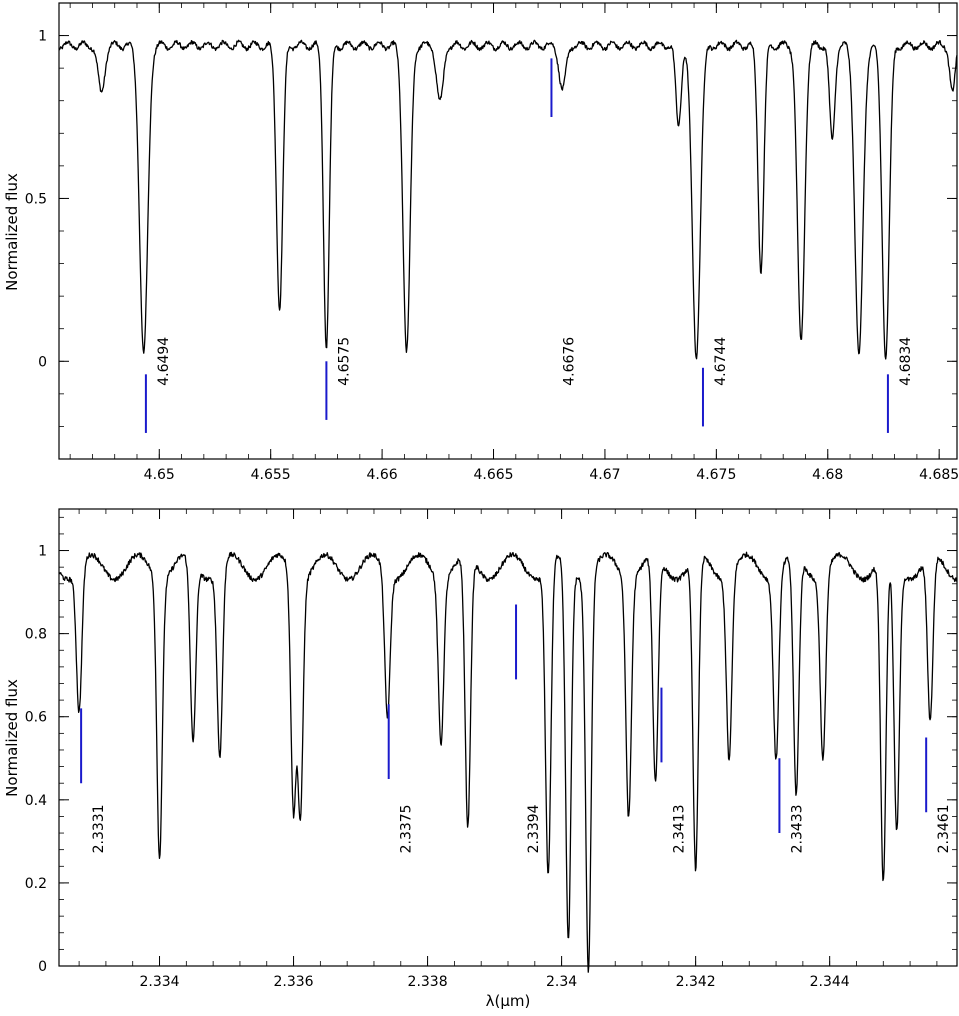 Image resolution: width=959 pixels, height=1016 pixels. What do you see at coordinates (696, 982) in the screenshot?
I see `bottom-x-tick-label: 2.342` at bounding box center [696, 982].